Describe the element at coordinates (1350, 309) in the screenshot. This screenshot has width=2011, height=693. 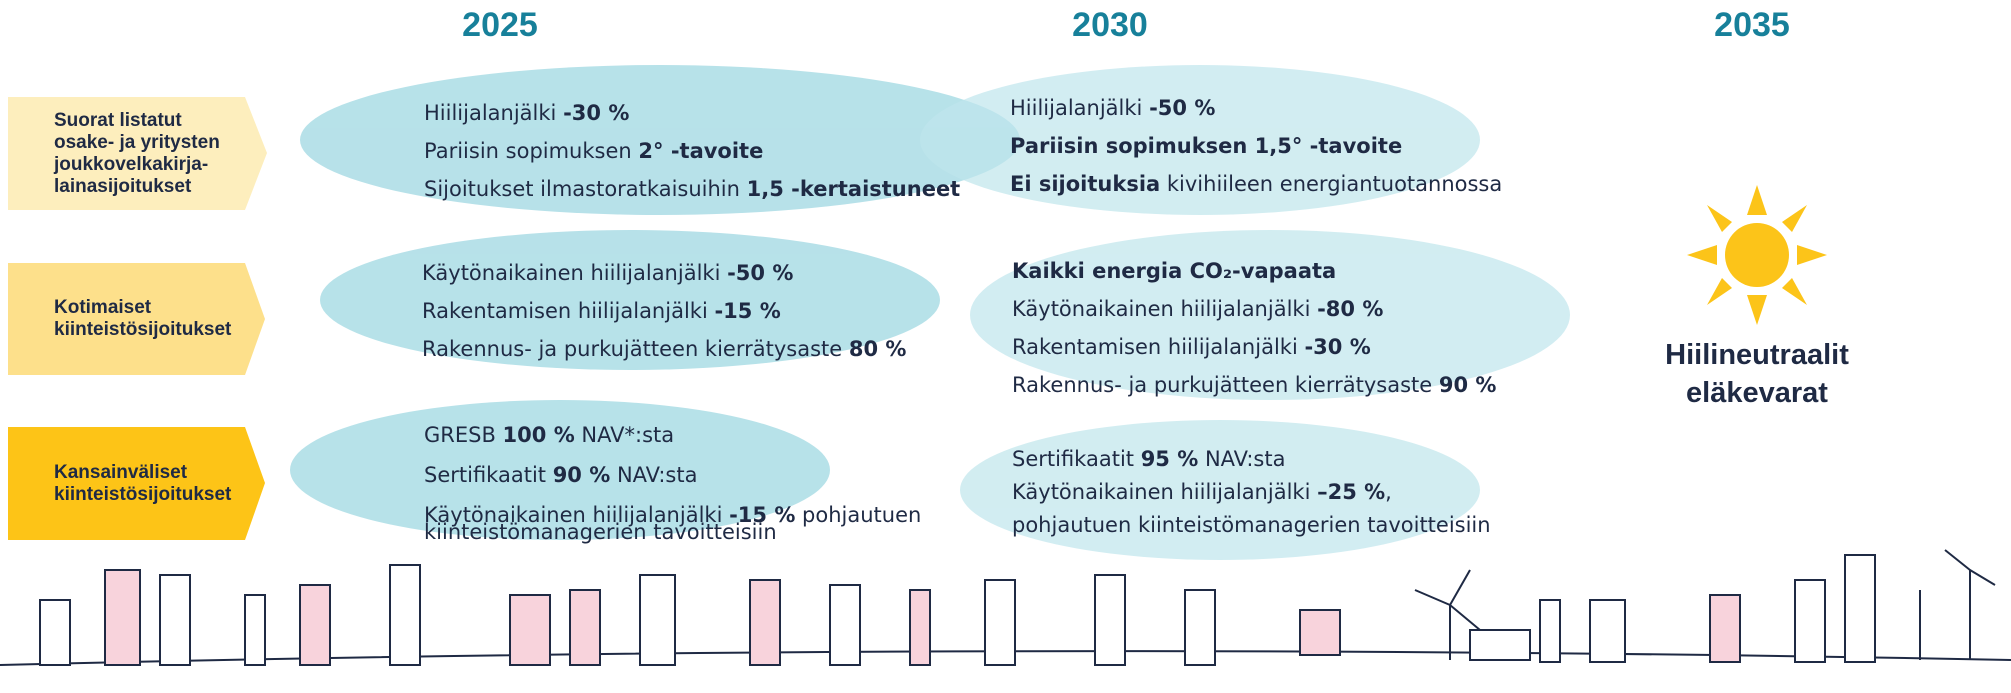
I see `text-segment: -80 %` at that location.